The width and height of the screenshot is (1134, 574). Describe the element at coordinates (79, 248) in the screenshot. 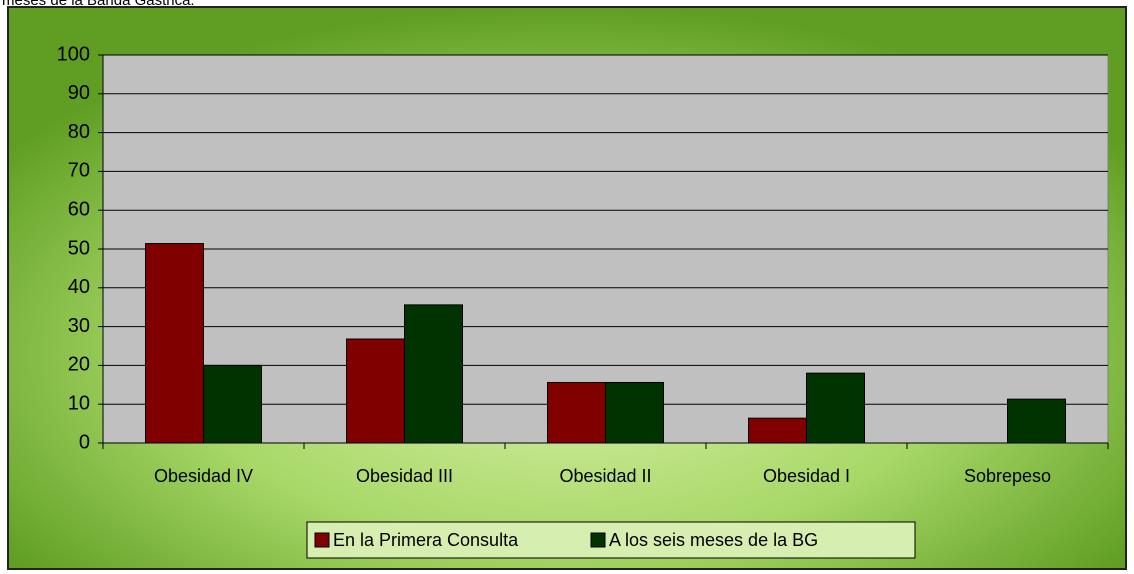

I see `y-tick-label: 50` at that location.